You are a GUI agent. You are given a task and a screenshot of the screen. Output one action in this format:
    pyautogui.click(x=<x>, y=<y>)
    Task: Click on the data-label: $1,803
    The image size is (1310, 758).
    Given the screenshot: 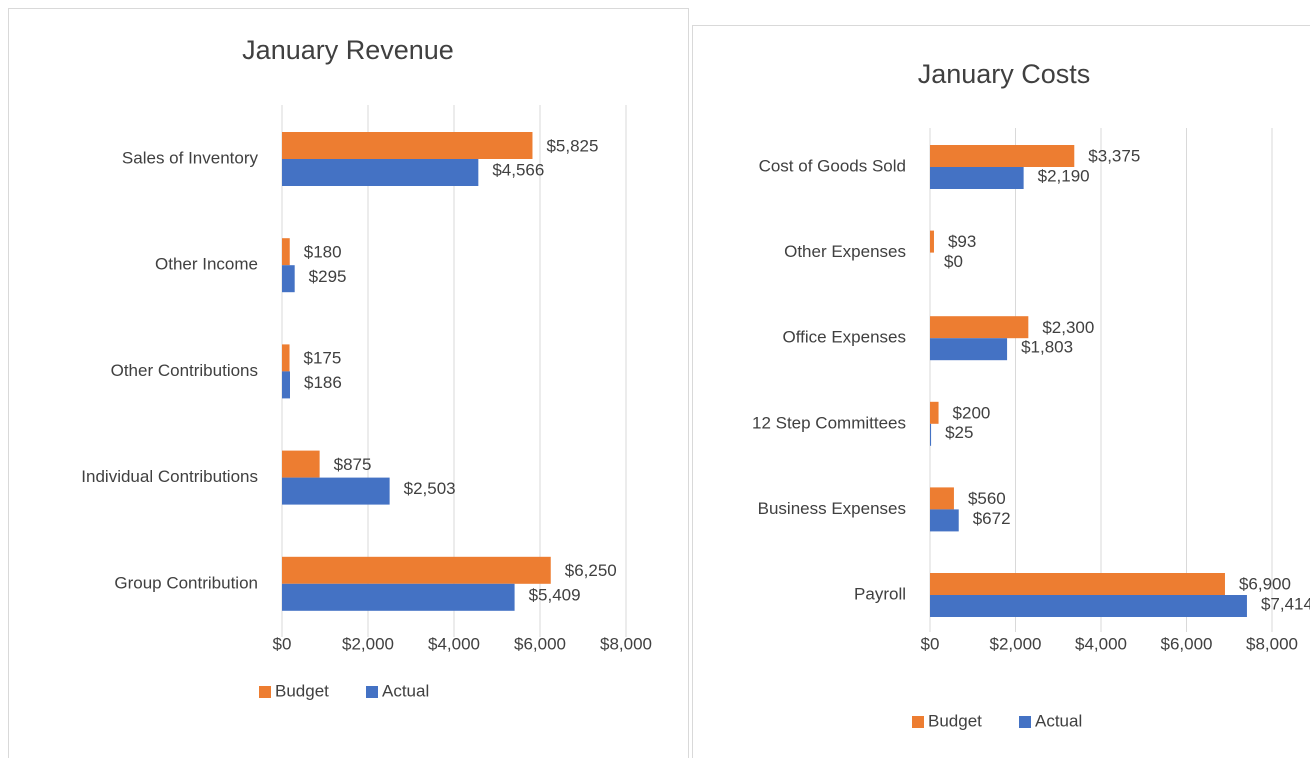 What is the action you would take?
    pyautogui.click(x=1047, y=347)
    